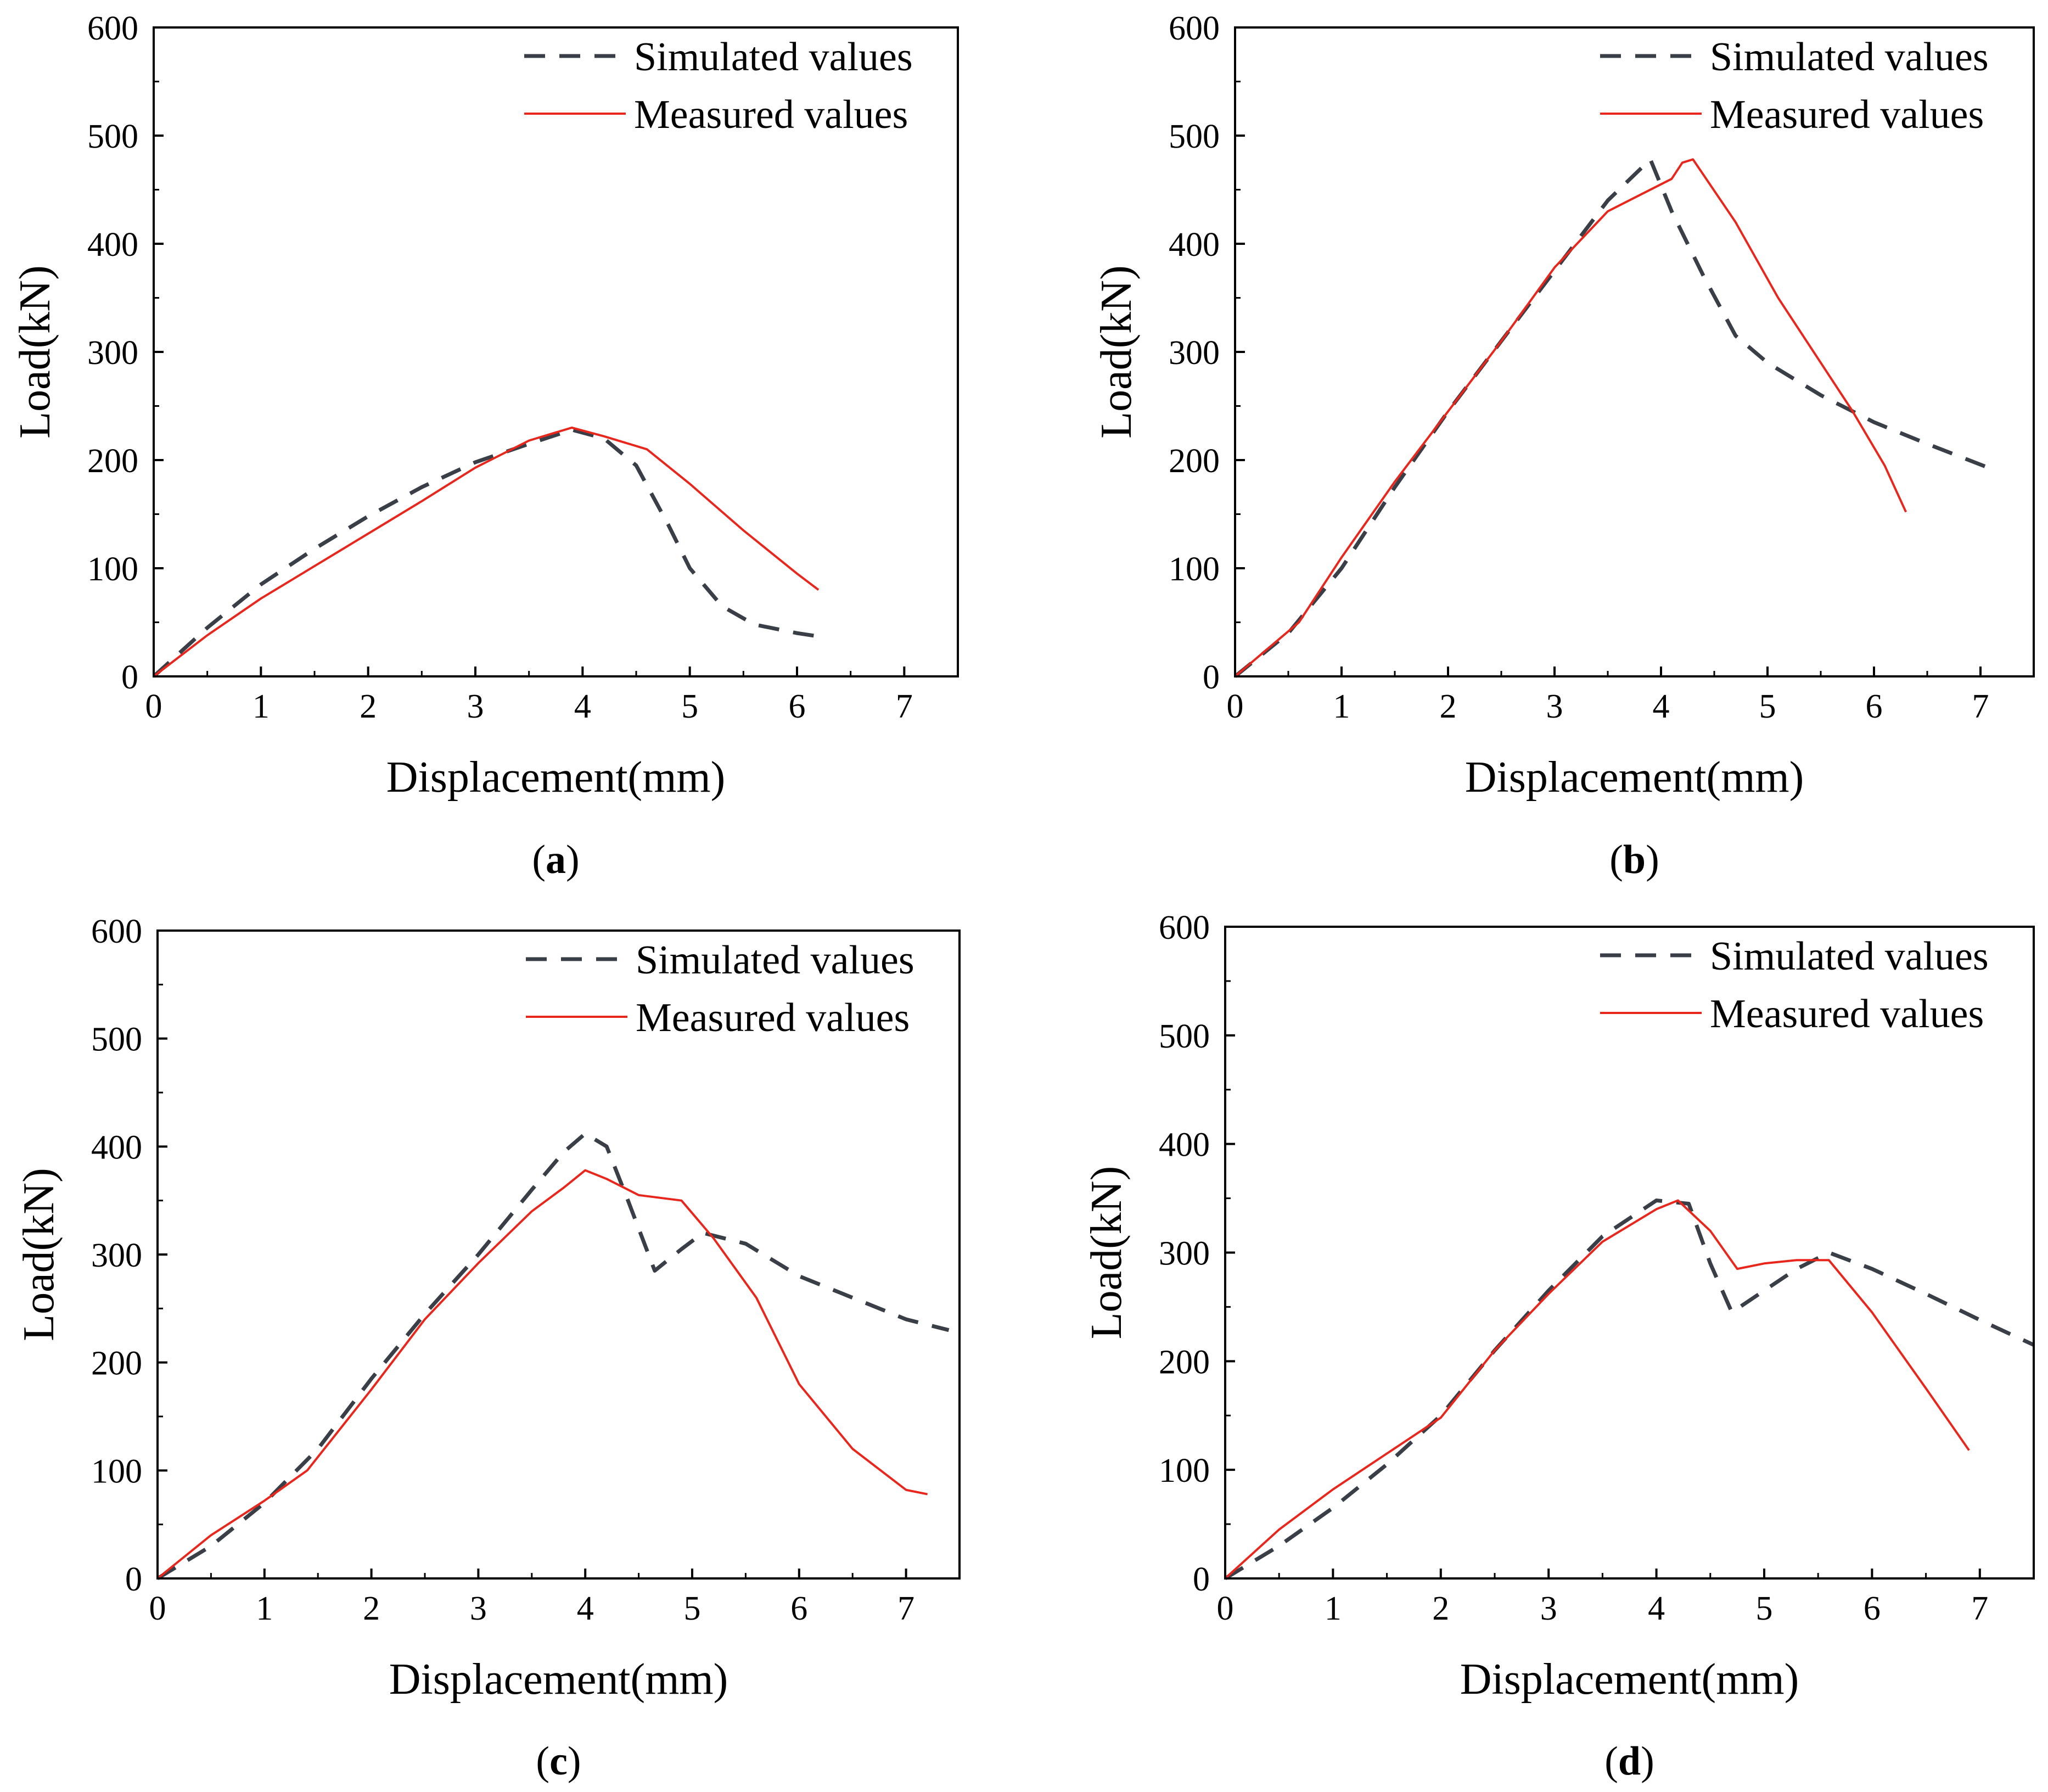  I want to click on caption-letter: c, so click(558, 1761).